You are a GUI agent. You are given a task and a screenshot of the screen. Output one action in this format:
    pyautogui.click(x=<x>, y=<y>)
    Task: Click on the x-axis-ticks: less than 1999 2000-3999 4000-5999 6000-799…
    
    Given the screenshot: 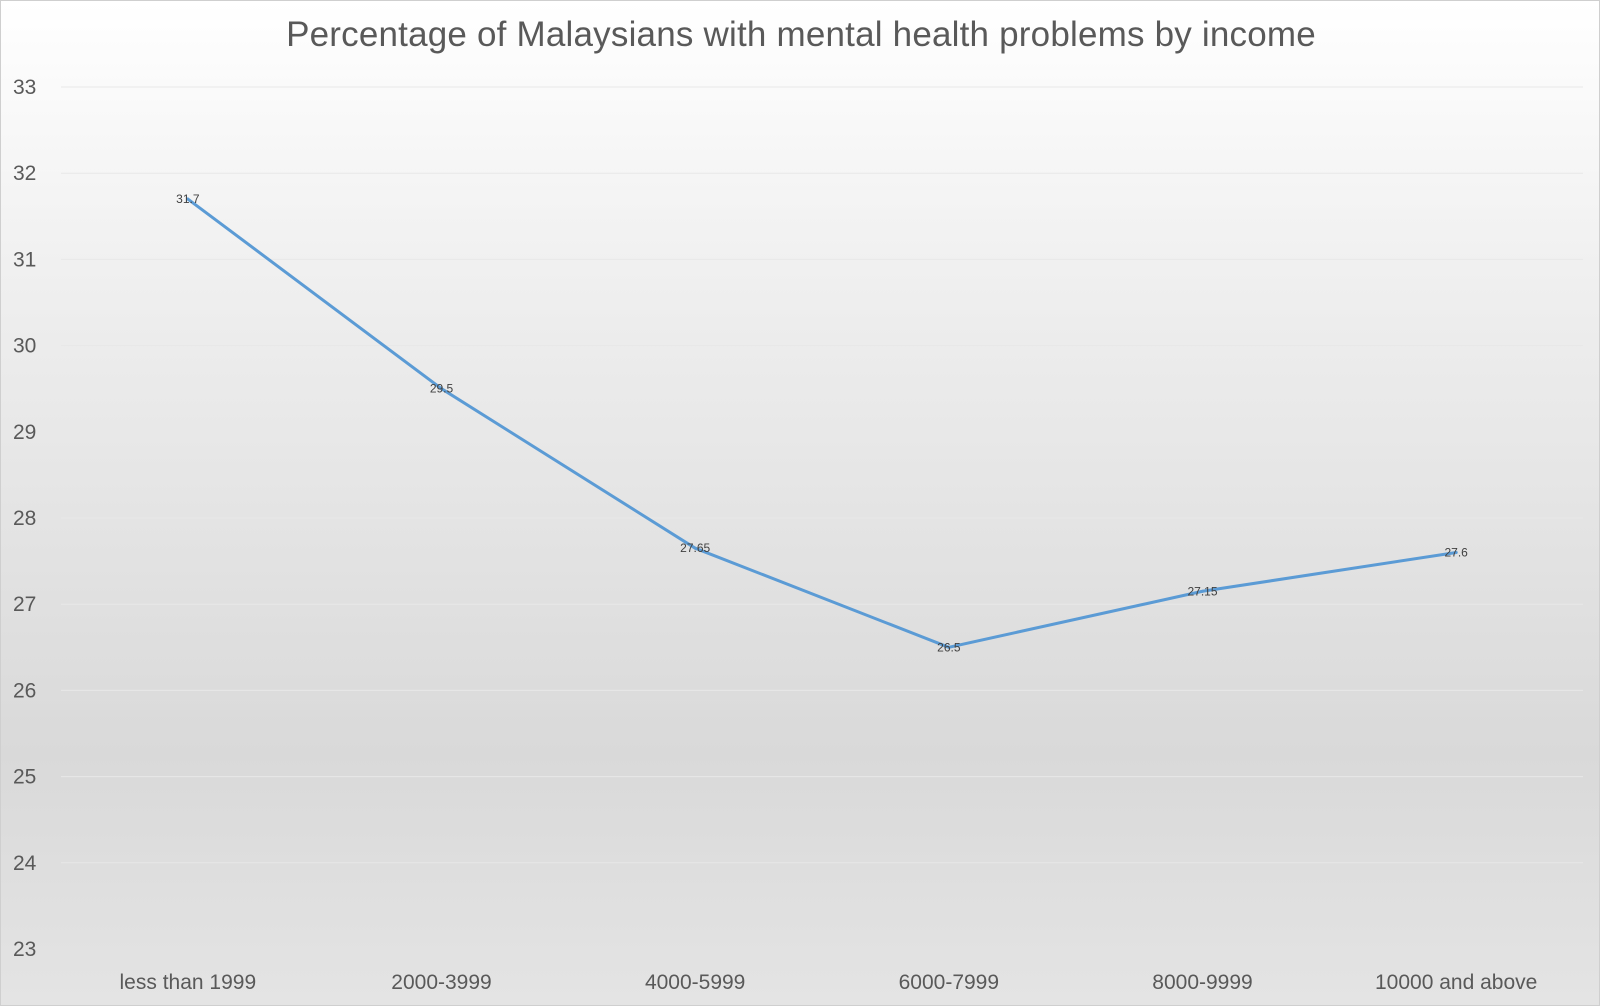 What is the action you would take?
    pyautogui.click(x=829, y=982)
    